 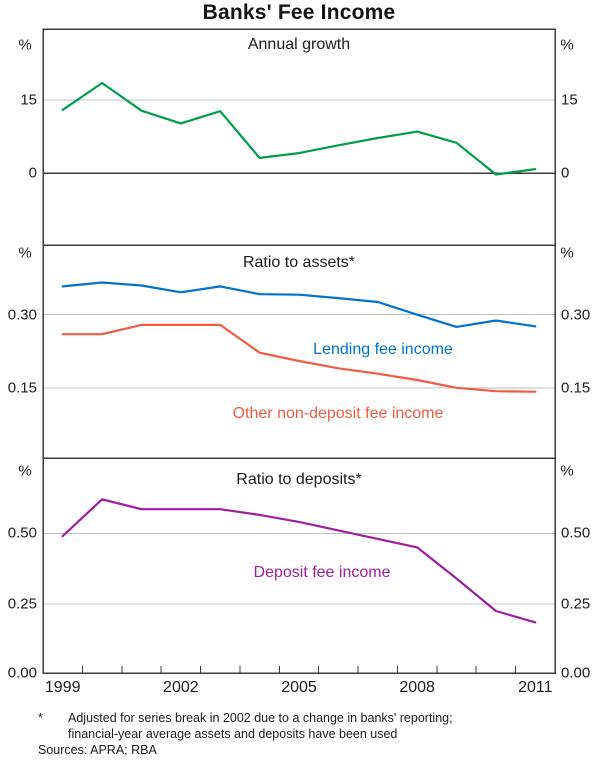 I want to click on y-tick-label-right: 0, so click(x=565, y=173).